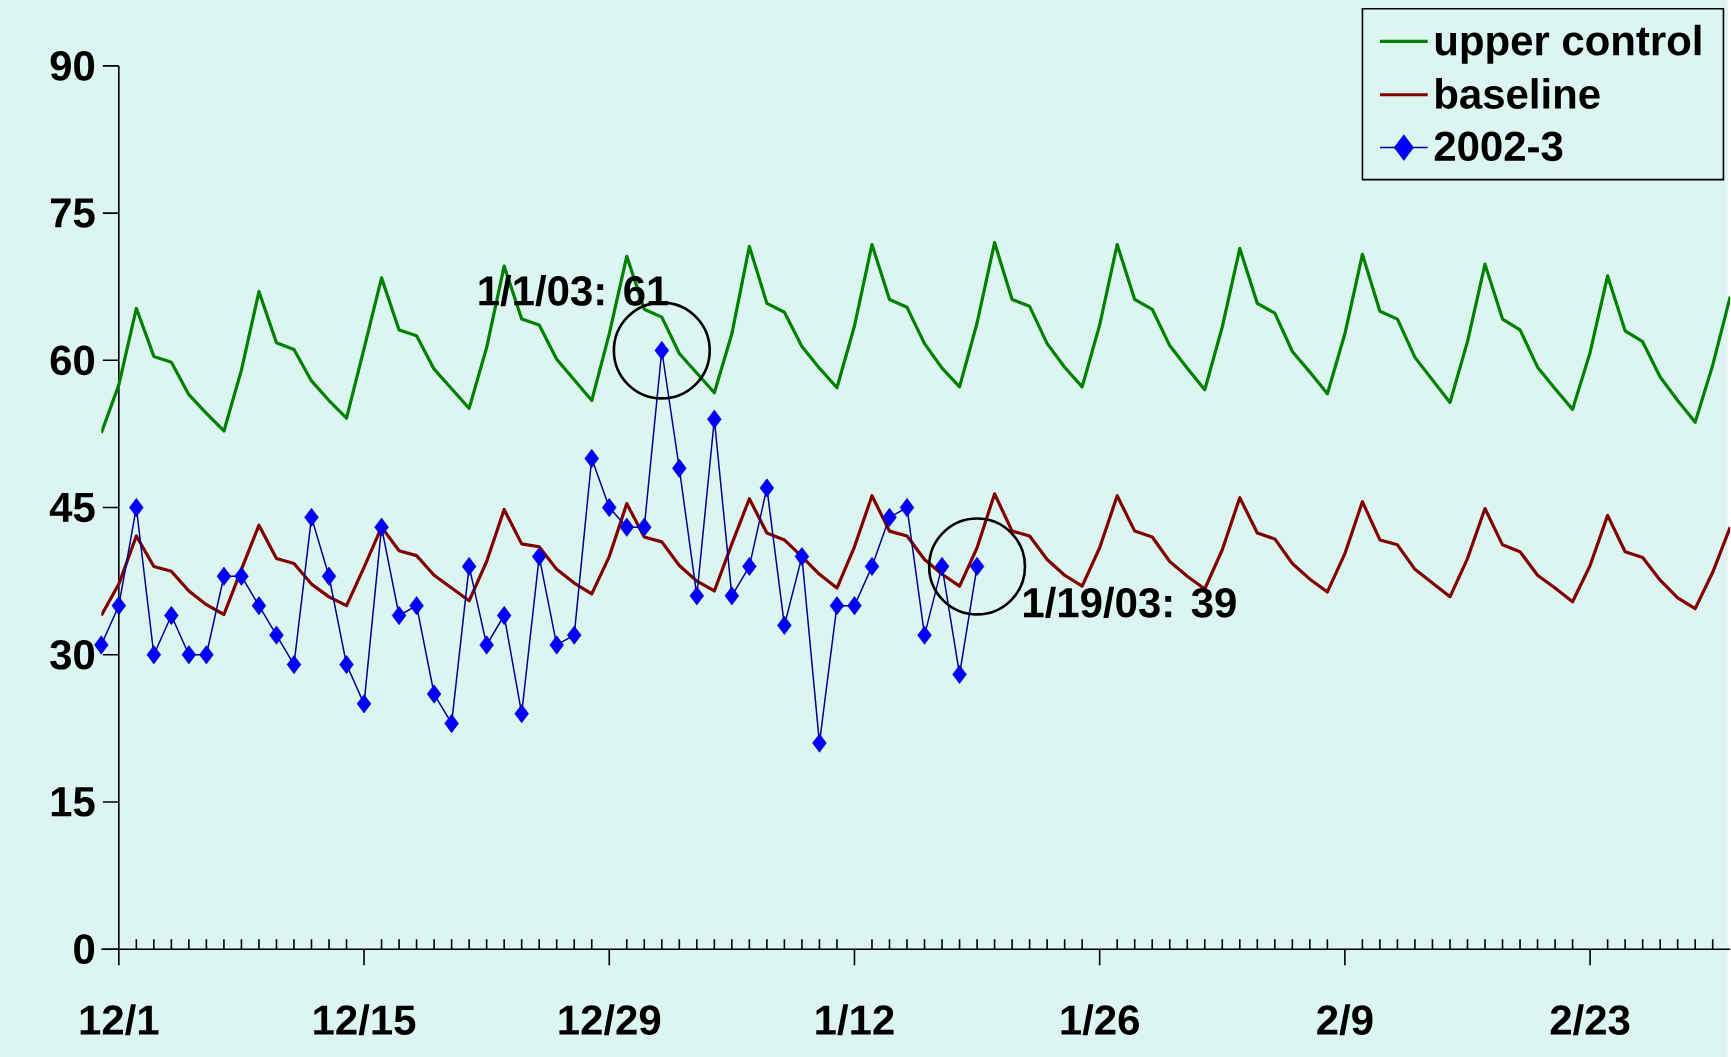  I want to click on line-series, so click(916, 555).